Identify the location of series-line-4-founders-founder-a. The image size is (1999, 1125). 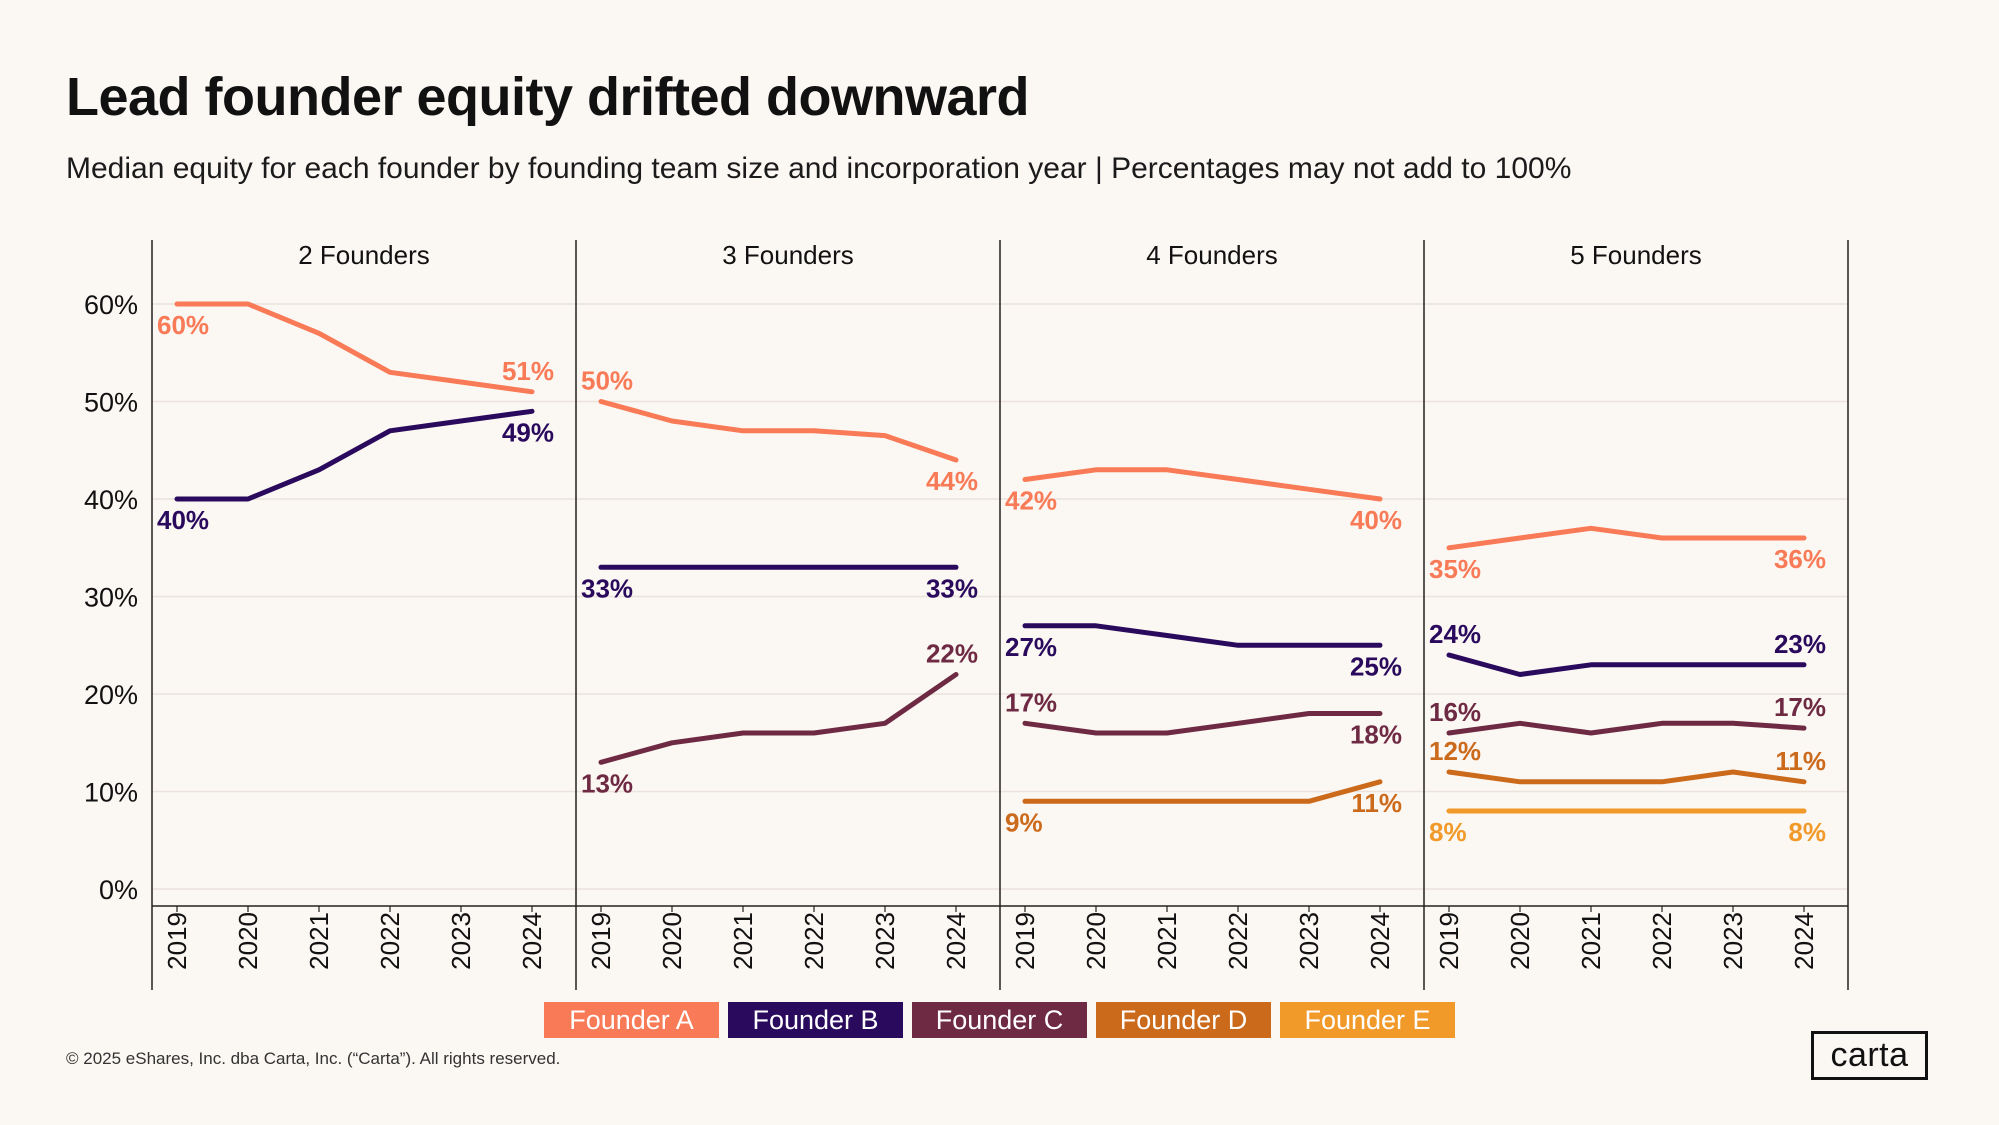
(1202, 484).